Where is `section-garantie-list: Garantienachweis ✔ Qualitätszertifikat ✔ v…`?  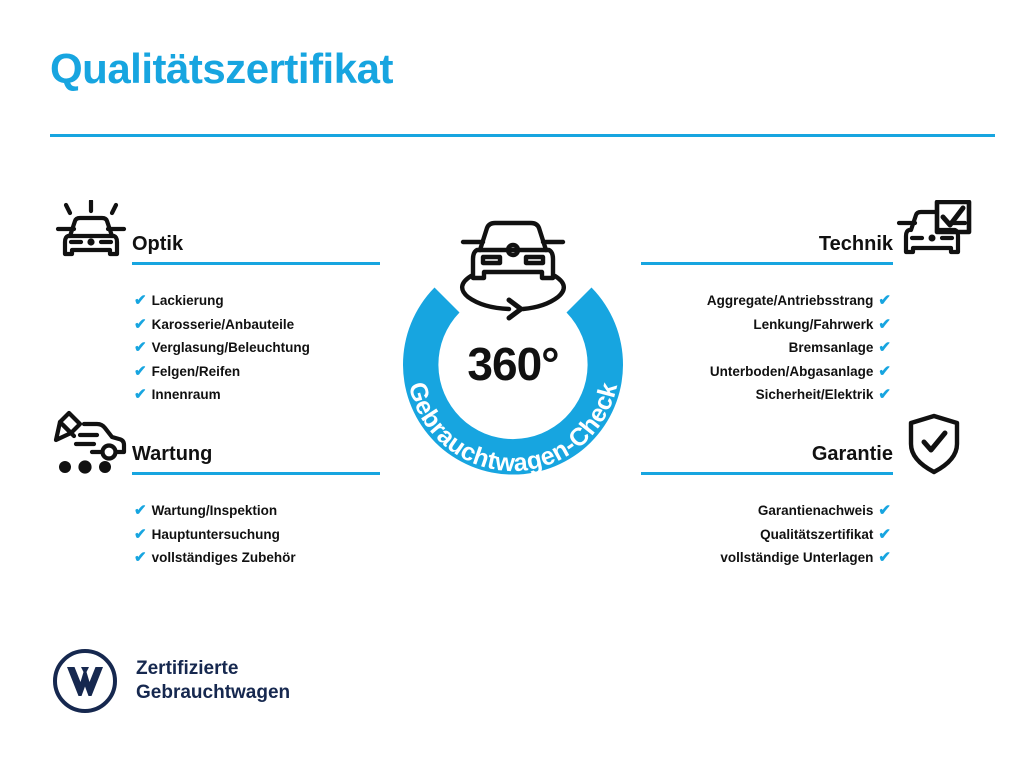 section-garantie-list: Garantienachweis ✔ Qualitätszertifikat ✔ v… is located at coordinates (808, 534).